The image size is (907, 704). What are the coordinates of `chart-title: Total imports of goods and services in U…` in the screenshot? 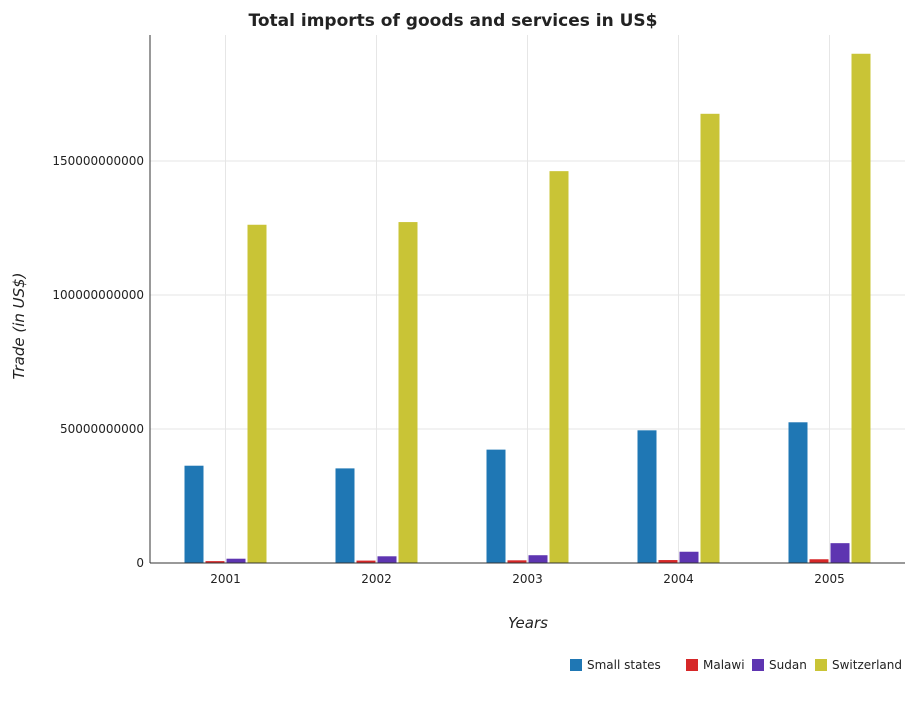 It's located at (453, 21).